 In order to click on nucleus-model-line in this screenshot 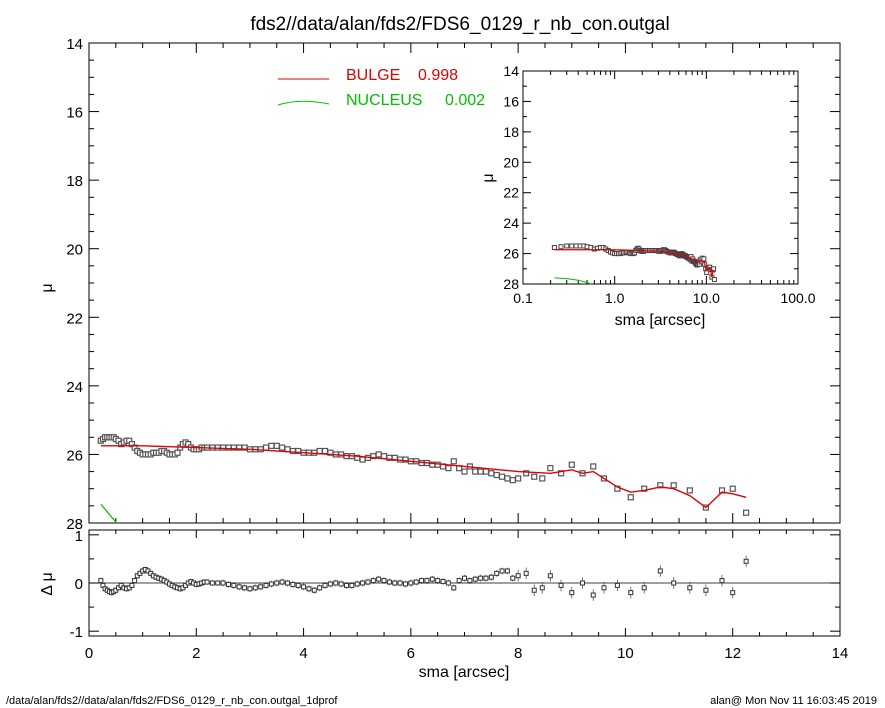, I will do `click(109, 513)`.